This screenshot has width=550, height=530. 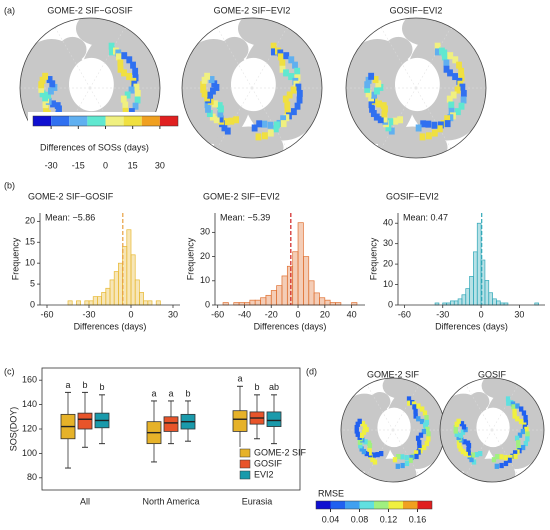 I want to click on y-tick-label: 40, so click(x=388, y=223).